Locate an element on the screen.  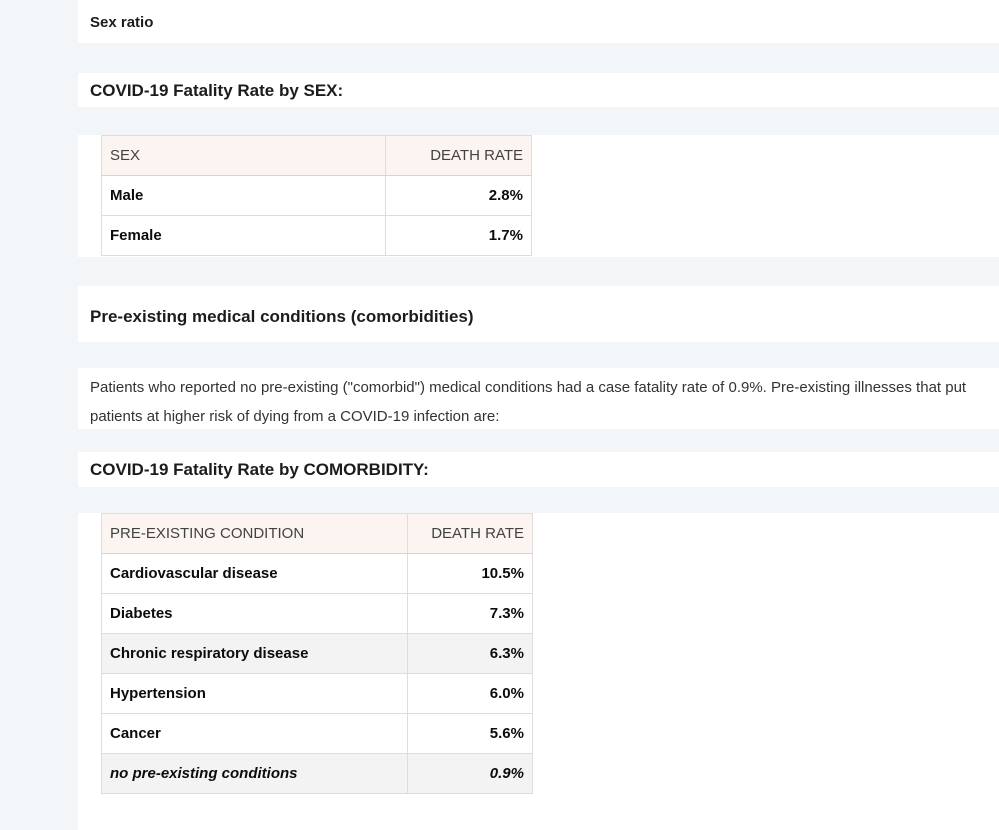
condition-cell: Cancer is located at coordinates (254, 733).